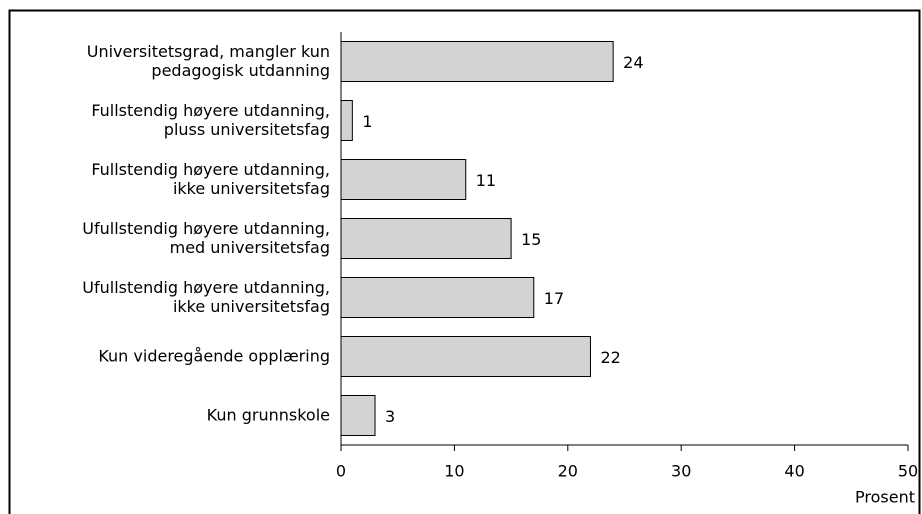 The width and height of the screenshot is (922, 514). Describe the element at coordinates (908, 471) in the screenshot. I see `x-tick-label: 50` at that location.